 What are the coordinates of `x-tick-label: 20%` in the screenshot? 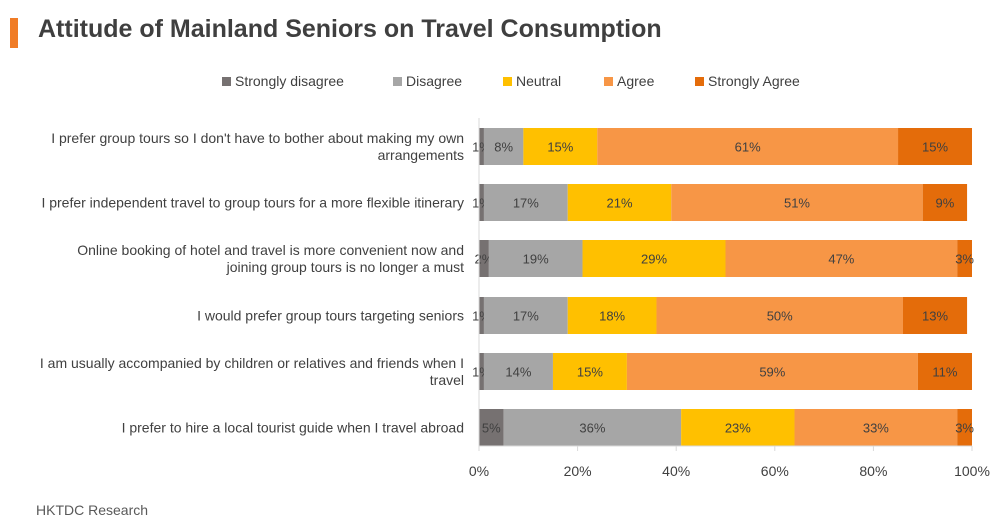 It's located at (578, 471).